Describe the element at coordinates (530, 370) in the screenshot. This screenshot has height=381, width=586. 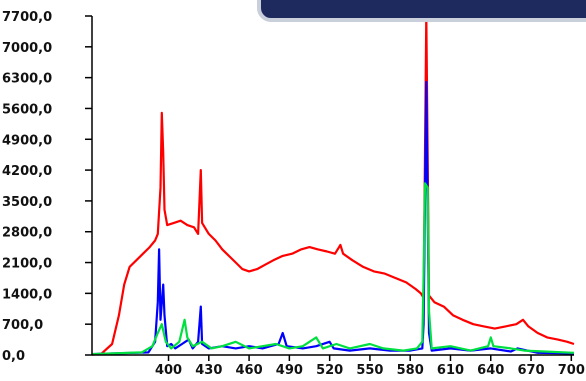
I see `x-tick-label: 670` at that location.